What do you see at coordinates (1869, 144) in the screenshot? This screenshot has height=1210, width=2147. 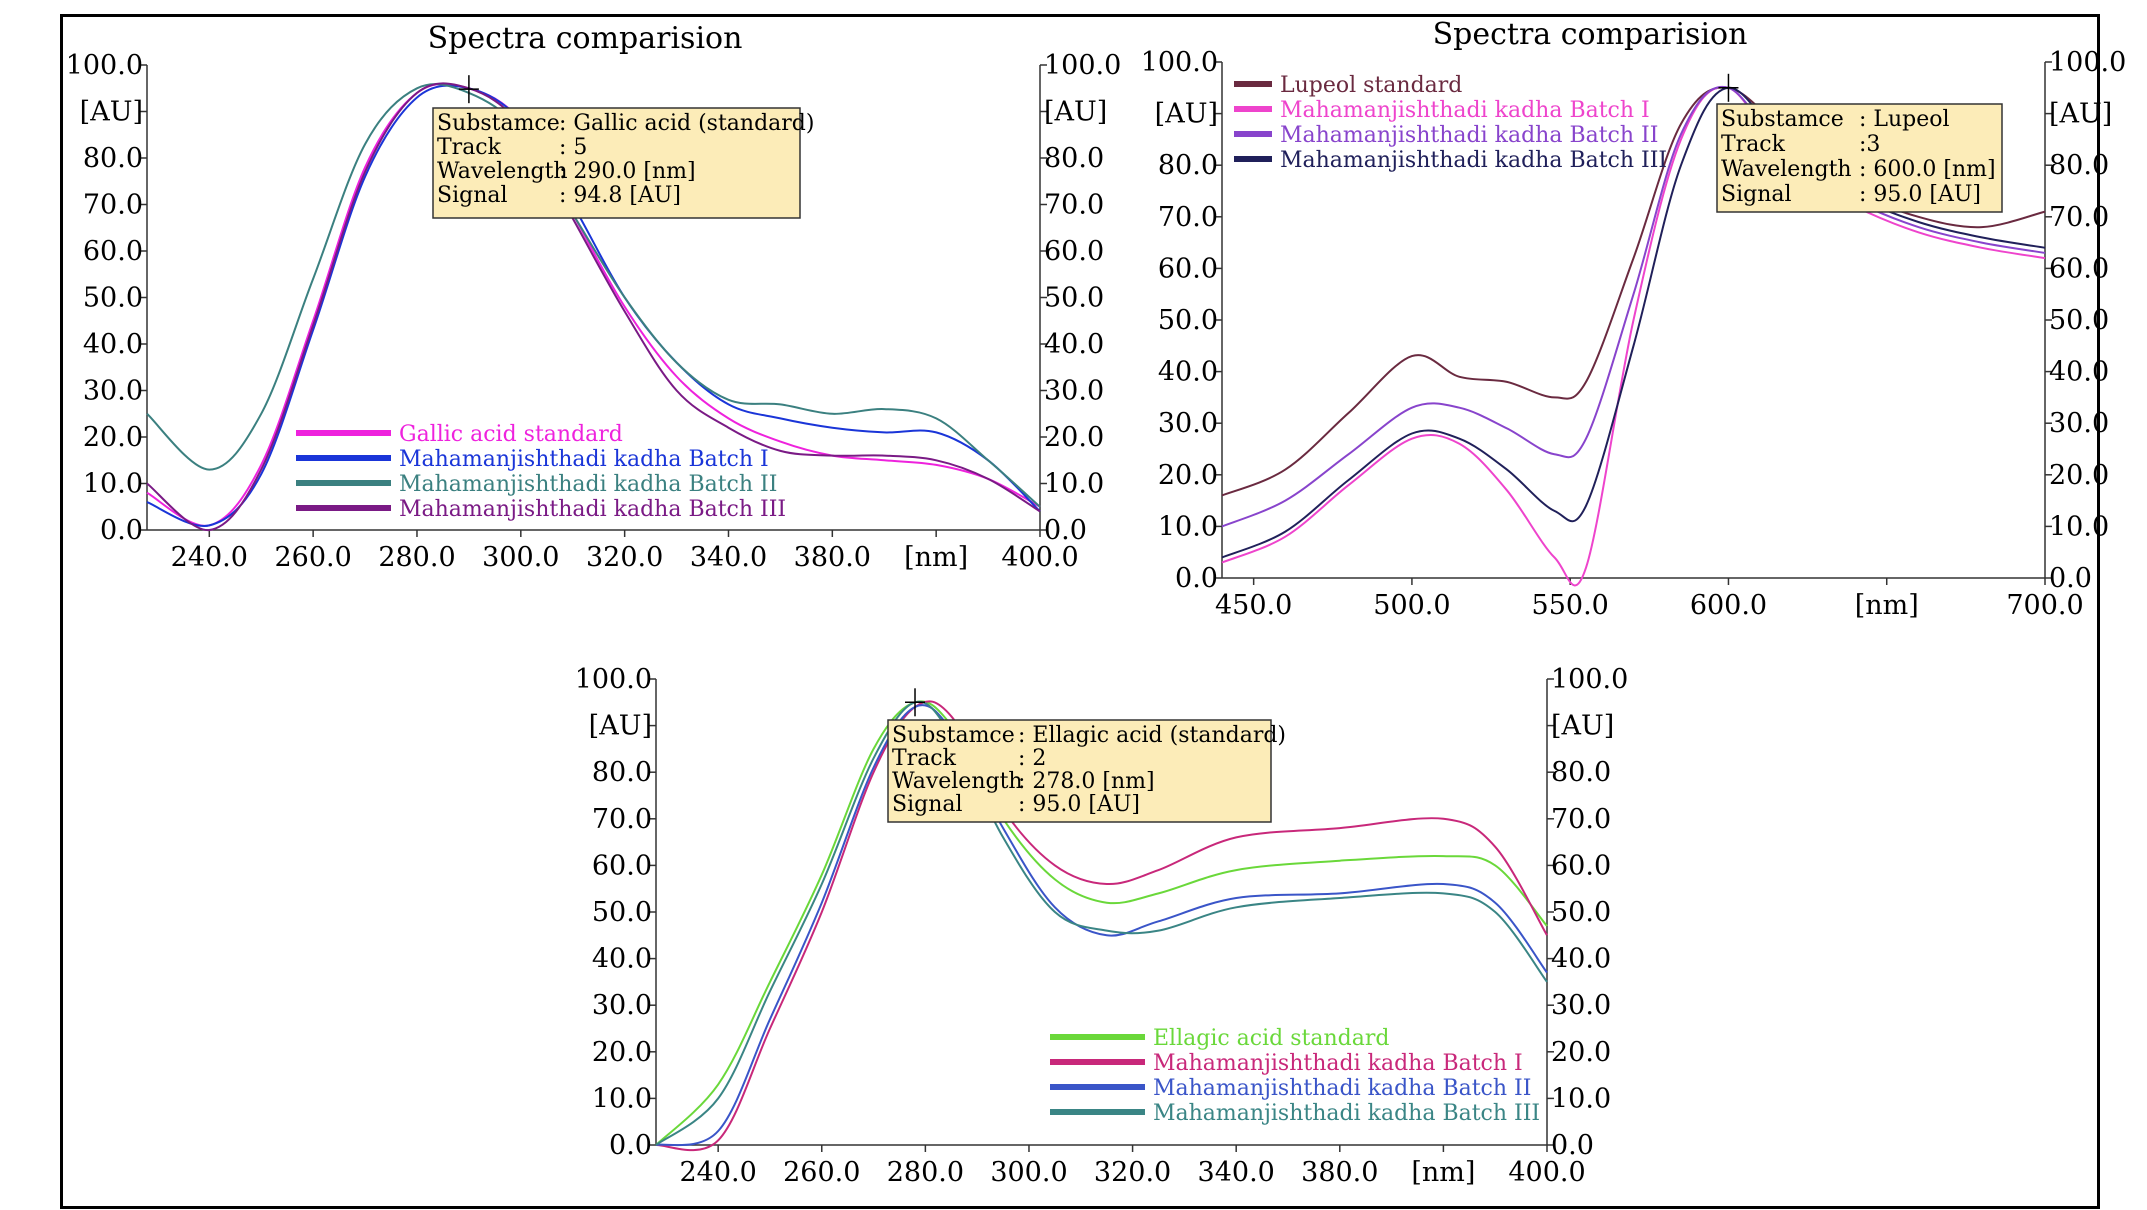 I see `info-value: :3` at bounding box center [1869, 144].